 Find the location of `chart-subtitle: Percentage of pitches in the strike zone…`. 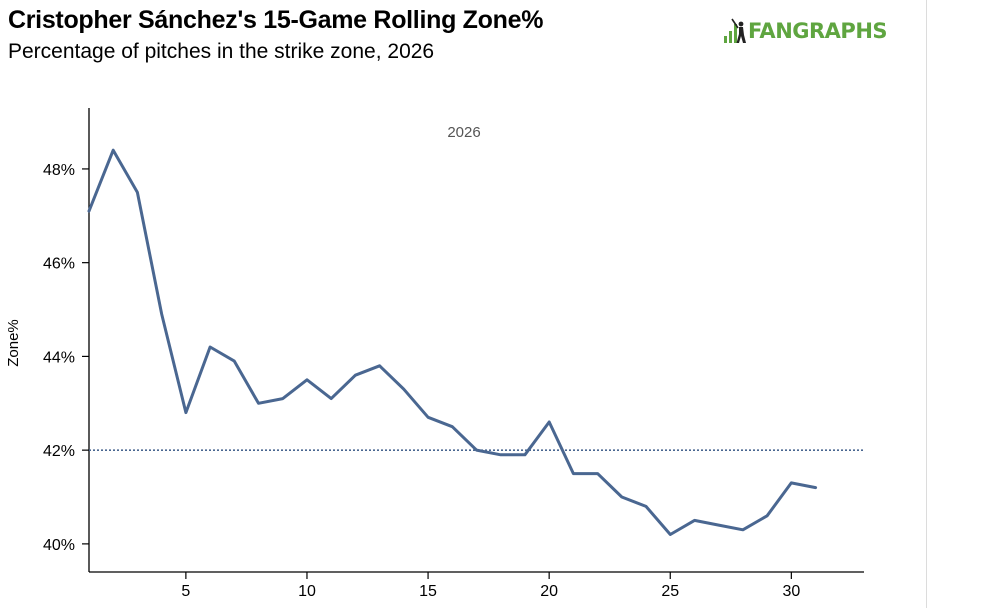

chart-subtitle: Percentage of pitches in the strike zone… is located at coordinates (221, 51).